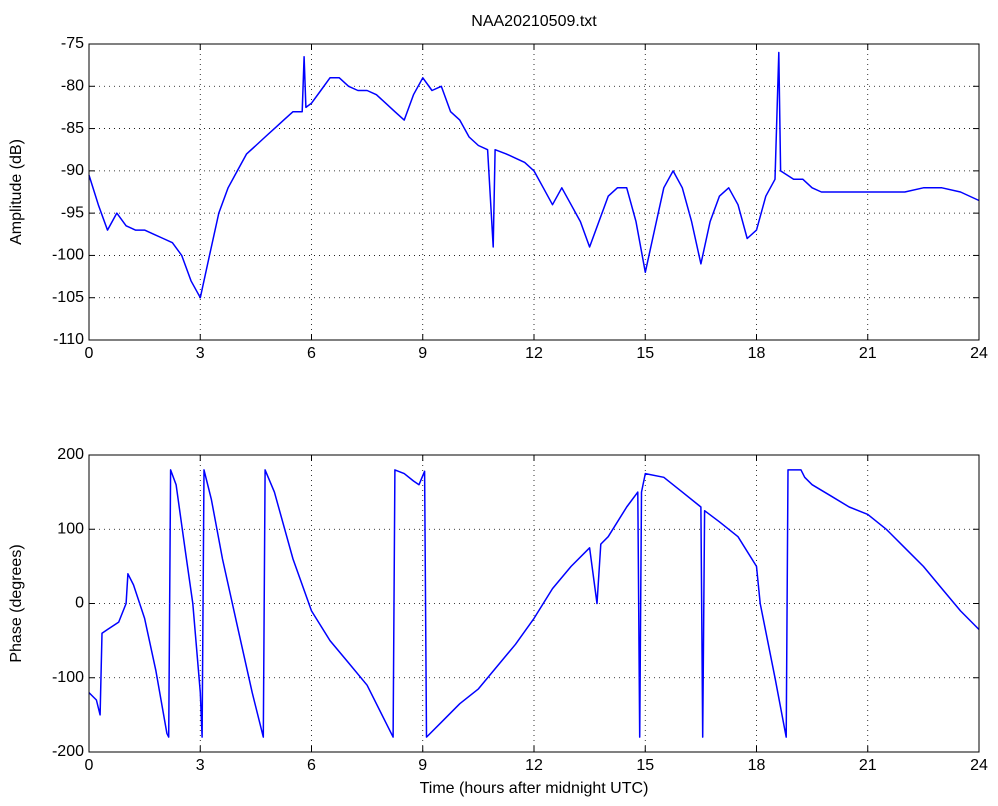  Describe the element at coordinates (68, 297) in the screenshot. I see `y-tick-label: -105` at that location.